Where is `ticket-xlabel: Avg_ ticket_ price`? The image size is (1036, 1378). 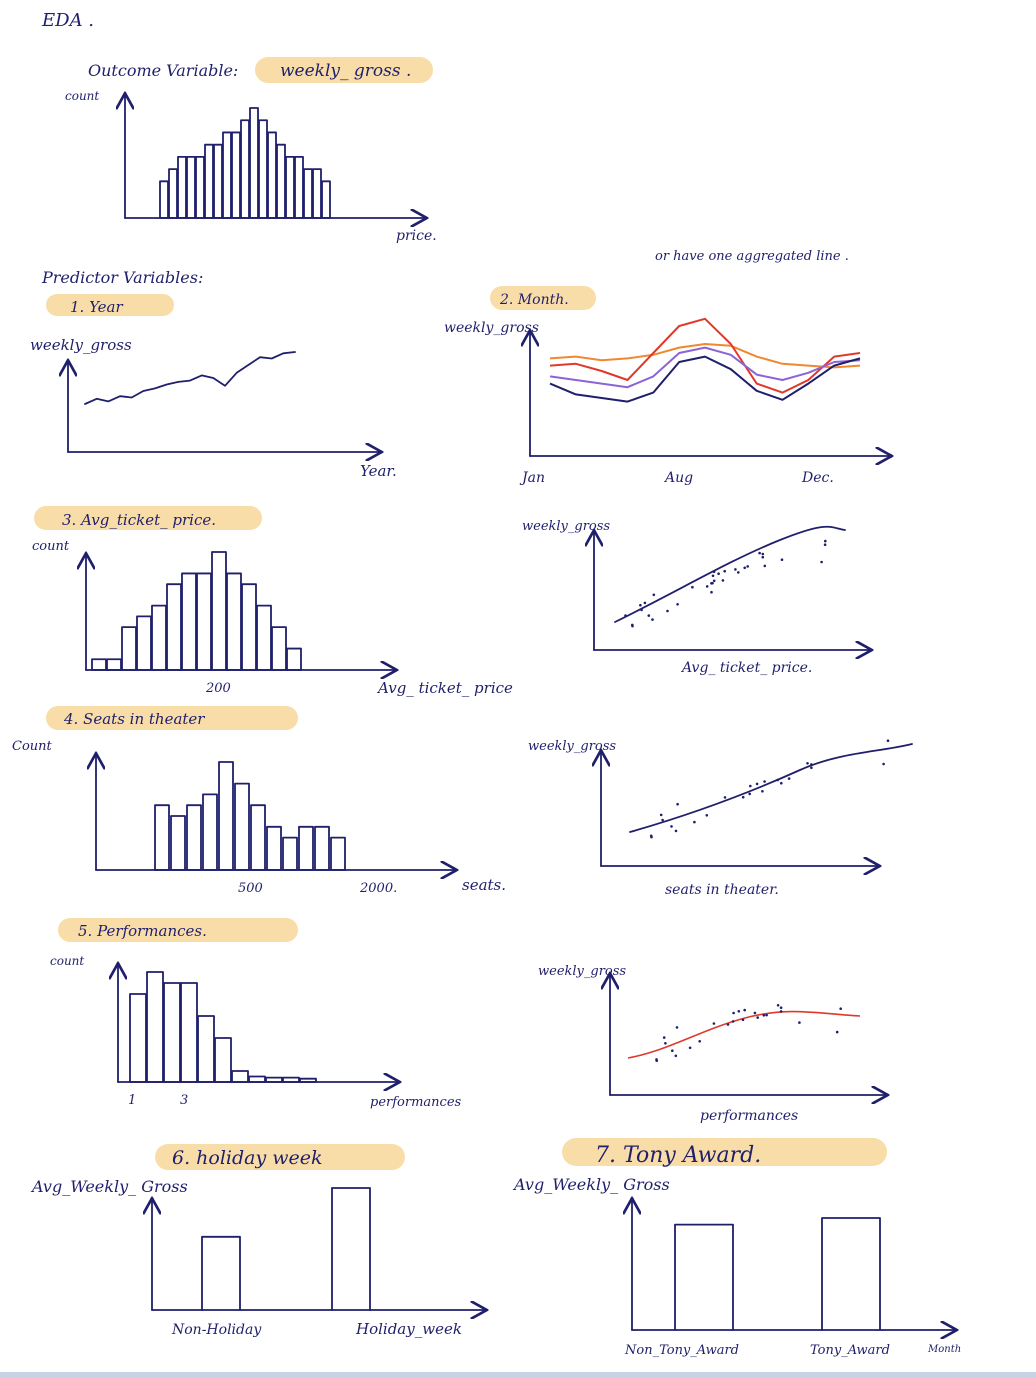 ticket-xlabel: Avg_ ticket_ price is located at coordinates (444, 688).